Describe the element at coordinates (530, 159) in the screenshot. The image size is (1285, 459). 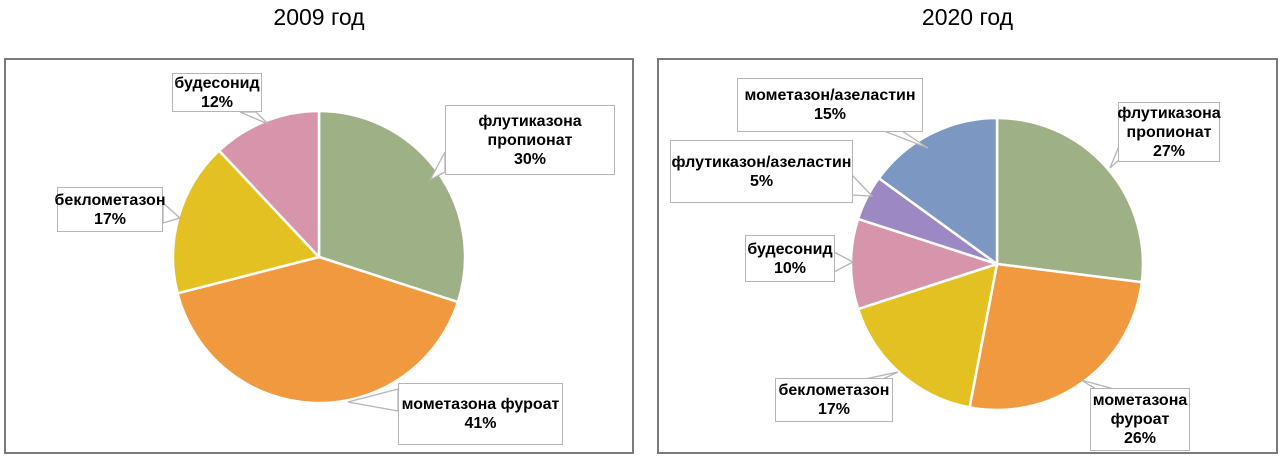
I see `callout-value: 30%` at that location.